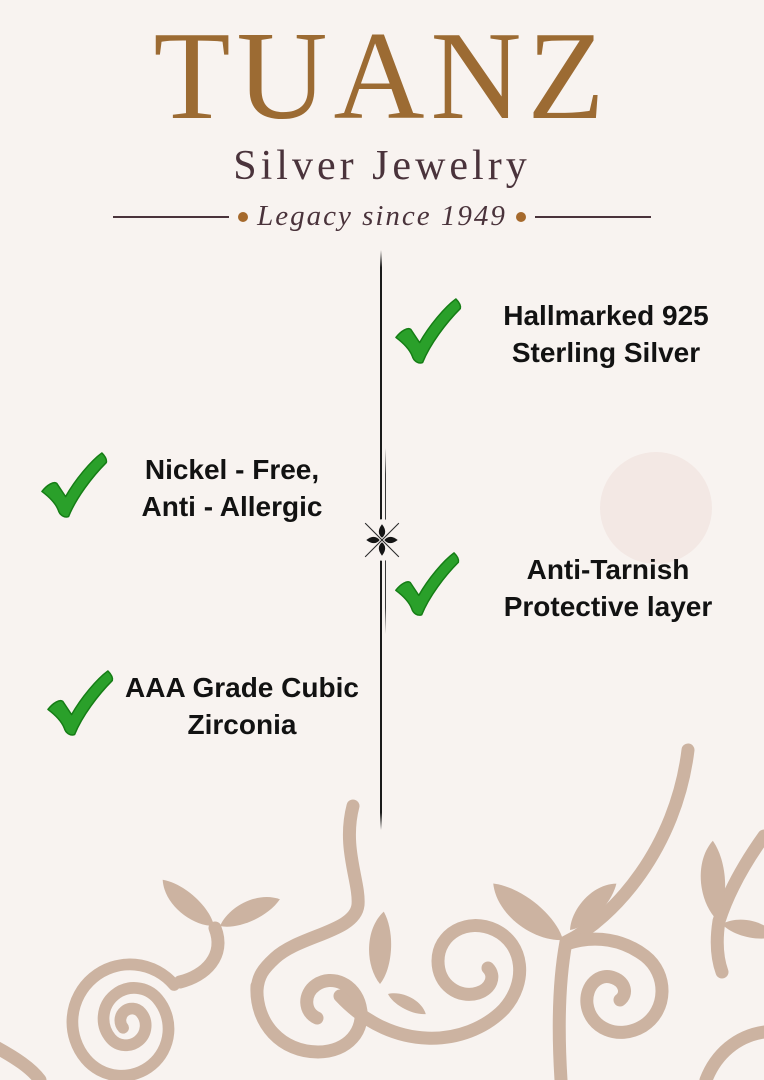 The width and height of the screenshot is (764, 1080). What do you see at coordinates (592, 216) in the screenshot?
I see `tagline-rule-right` at bounding box center [592, 216].